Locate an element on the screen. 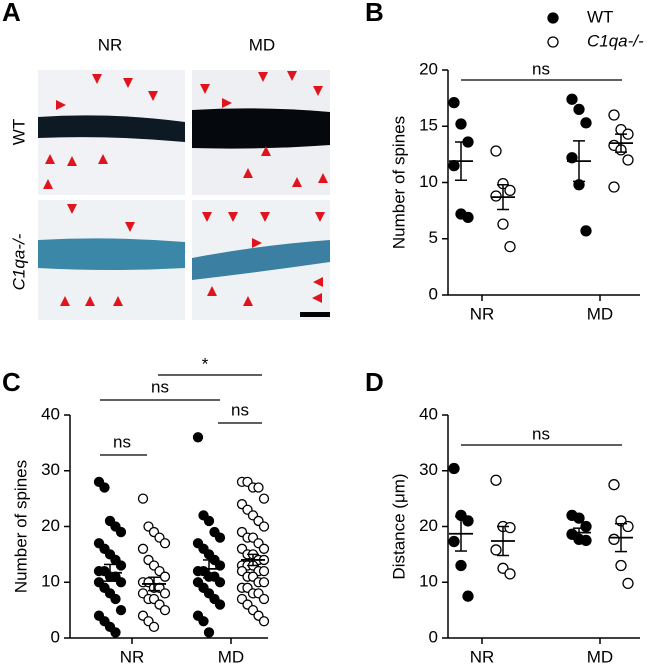 This screenshot has width=653, height=670. legend-label: WT is located at coordinates (600, 16).